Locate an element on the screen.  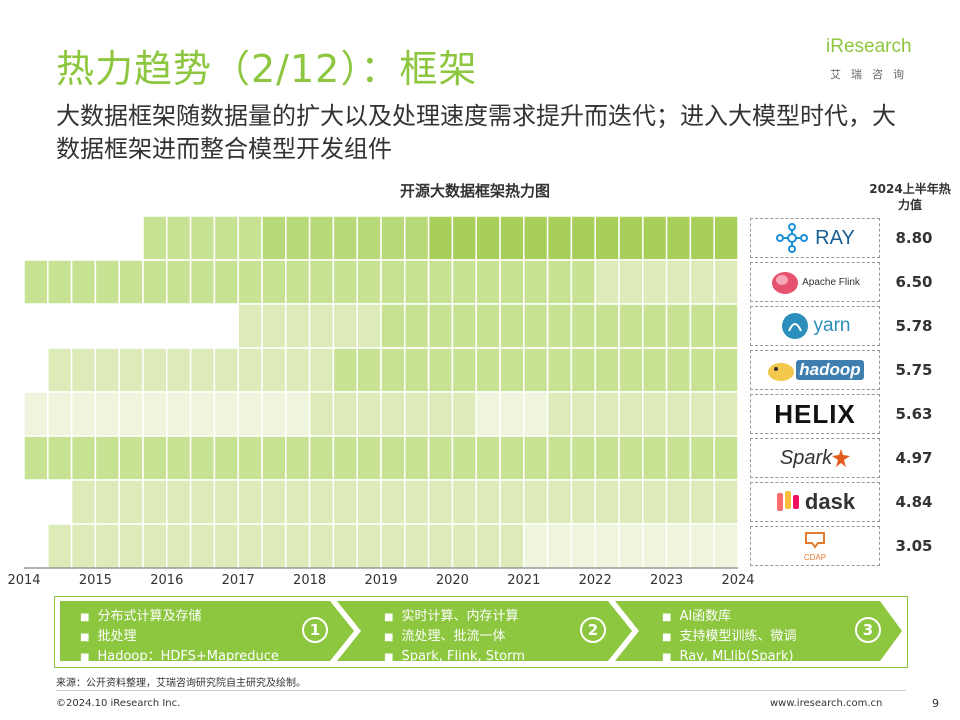
stage-3: AI函数库支持模型训练、微调Ray, MLlib(Spark) 3 is located at coordinates (765, 632).